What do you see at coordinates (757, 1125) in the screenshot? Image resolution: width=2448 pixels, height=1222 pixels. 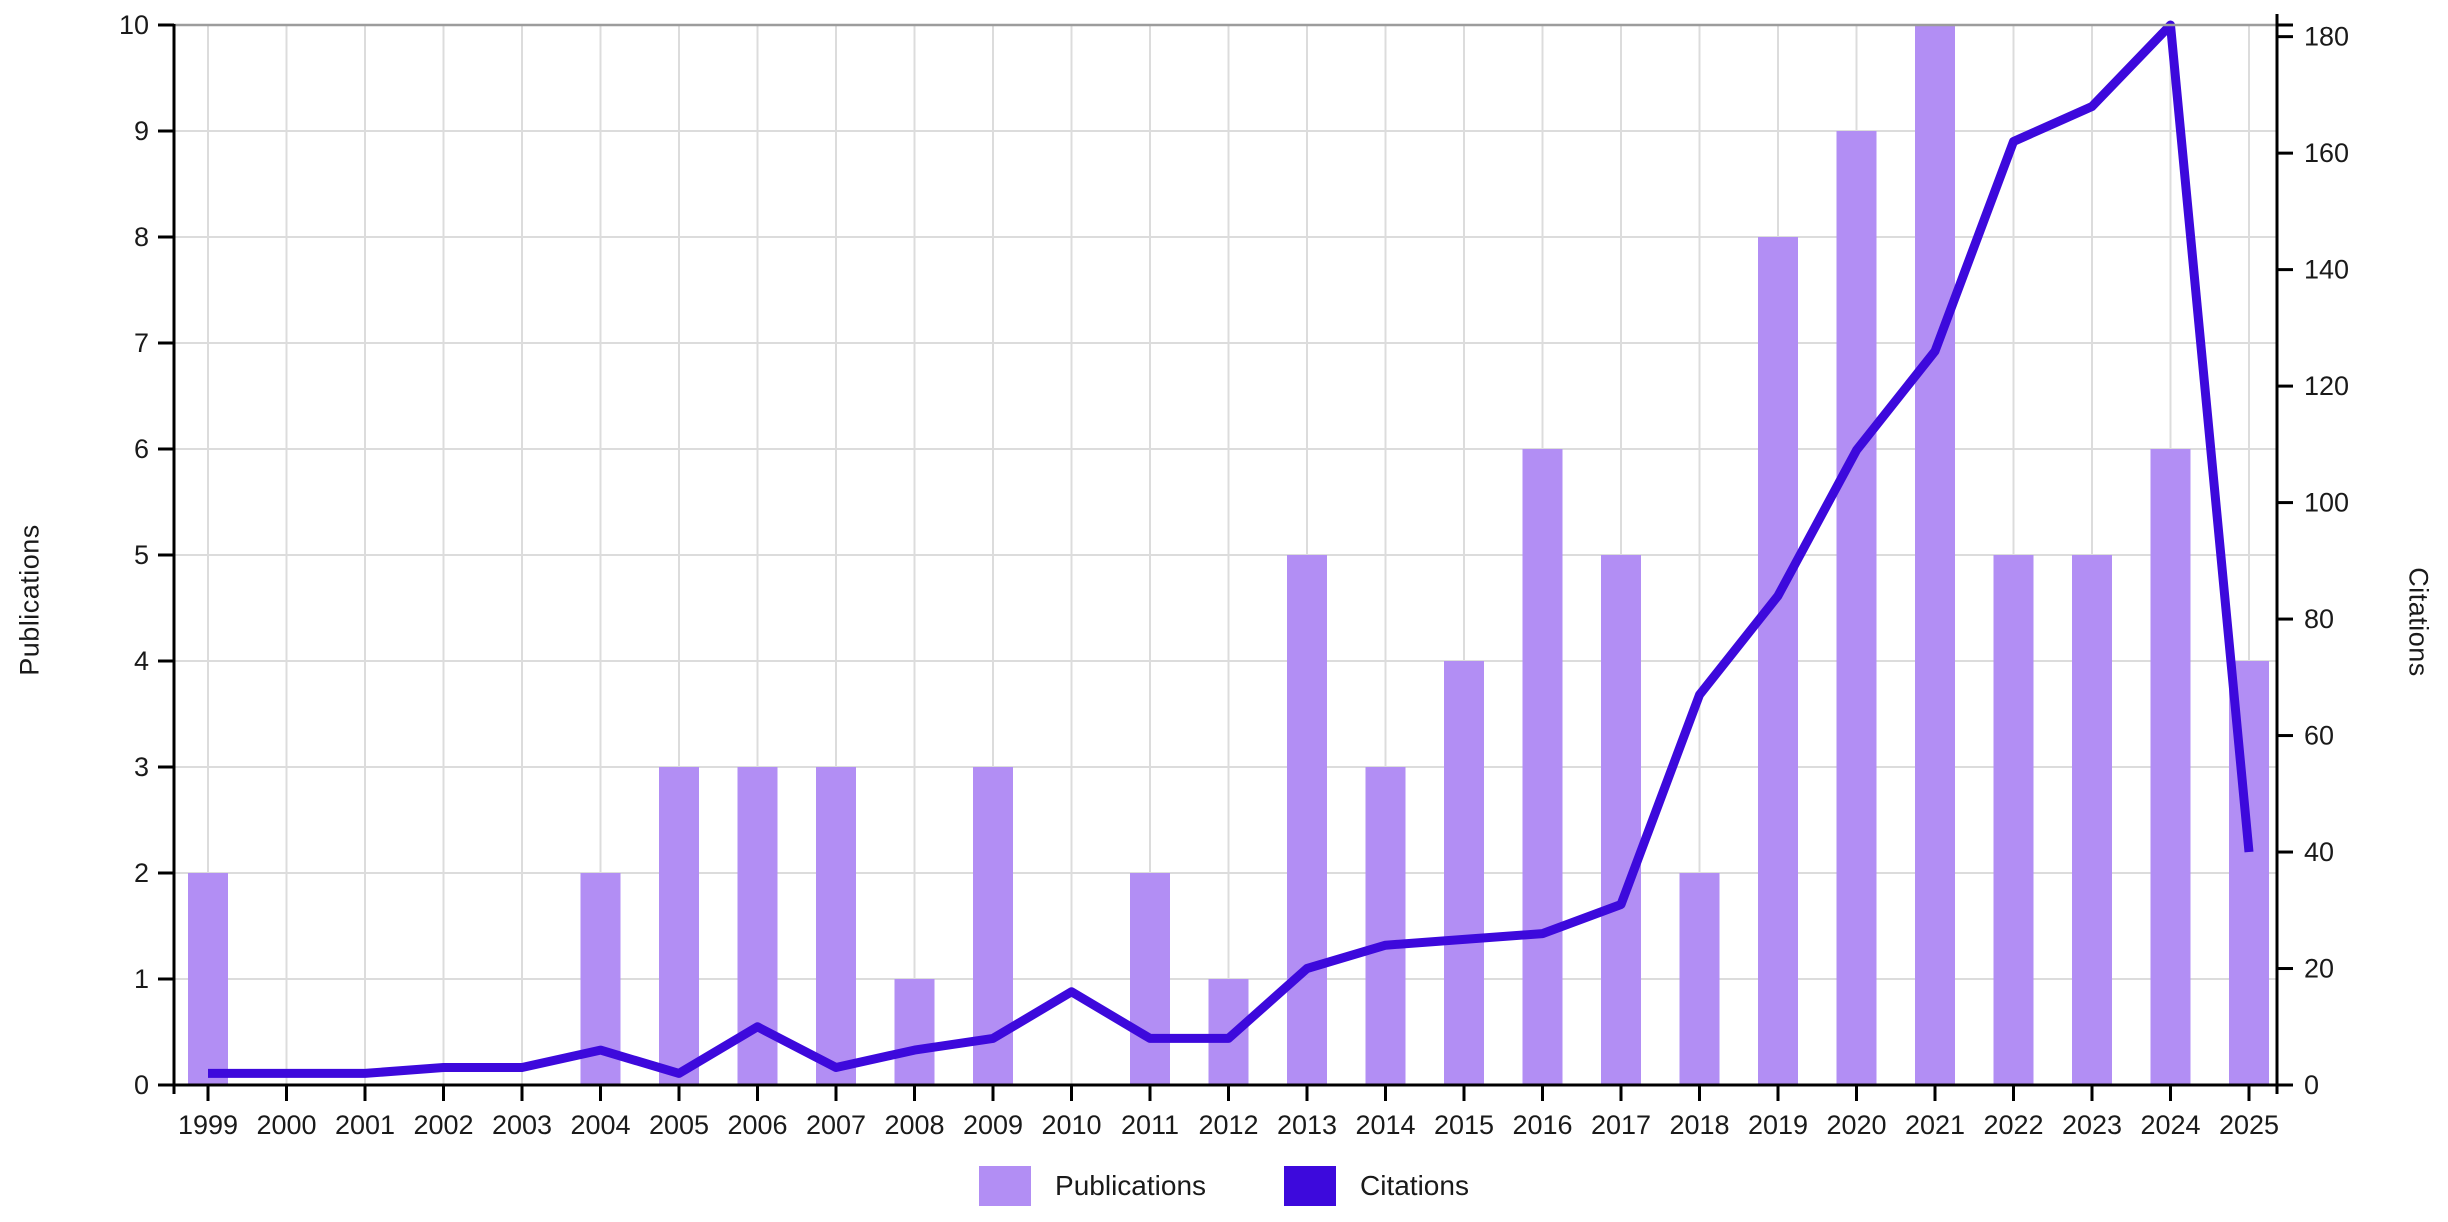 I see `x-tick-label-2006: 2006` at bounding box center [757, 1125].